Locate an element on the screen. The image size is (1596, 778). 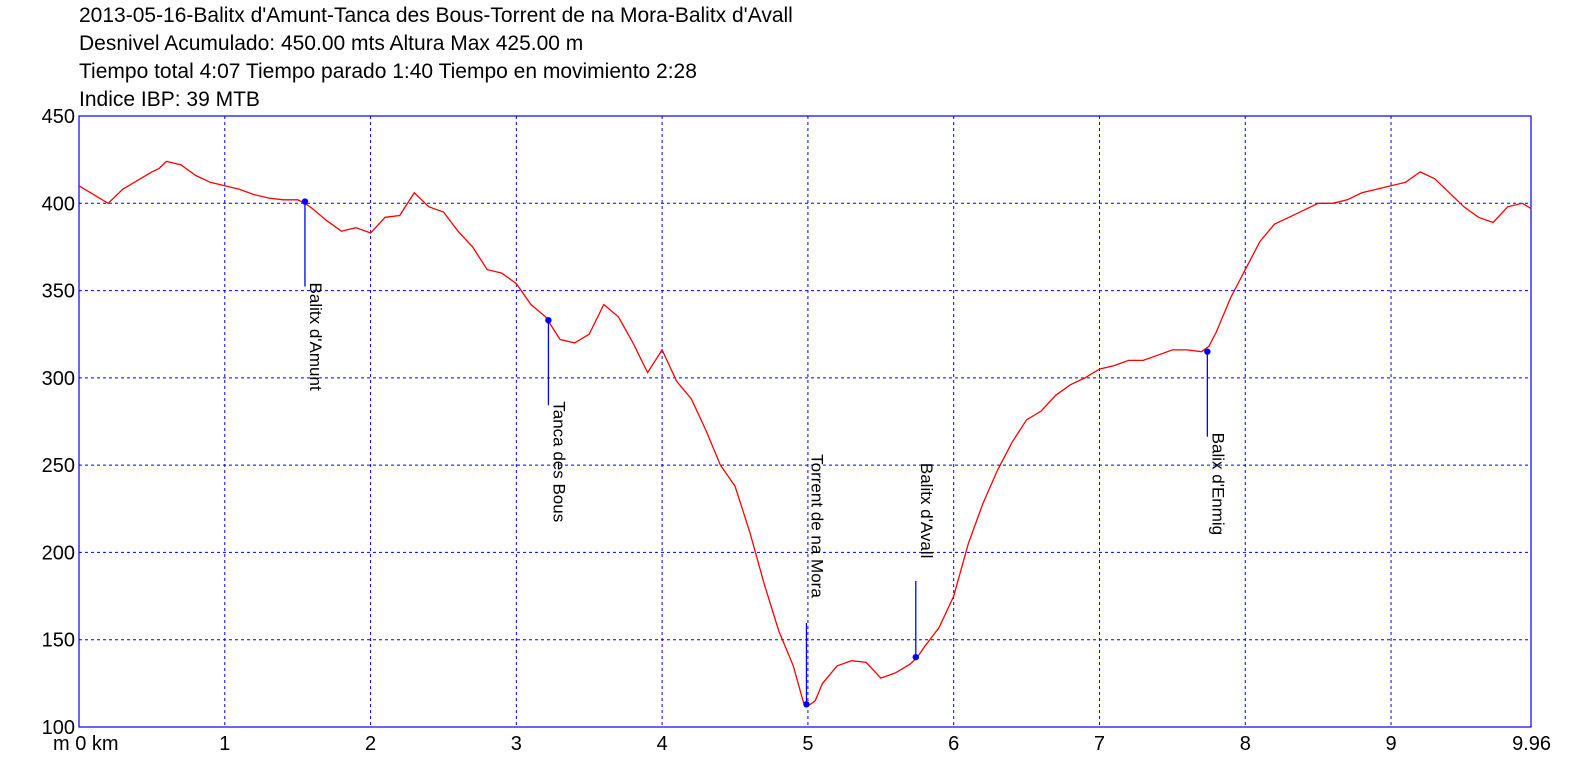
waypoint-label: Balitx d'Amunt is located at coordinates (315, 337).